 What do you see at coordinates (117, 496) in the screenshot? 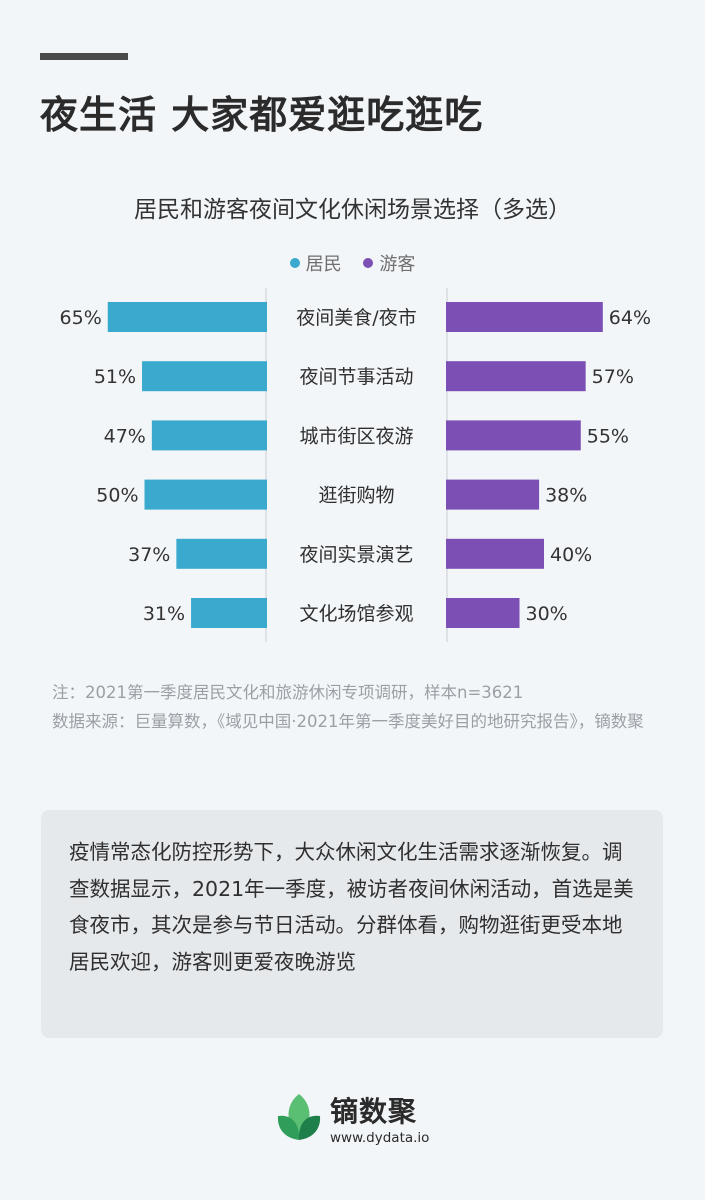
I see `value-label-residents: 50%` at bounding box center [117, 496].